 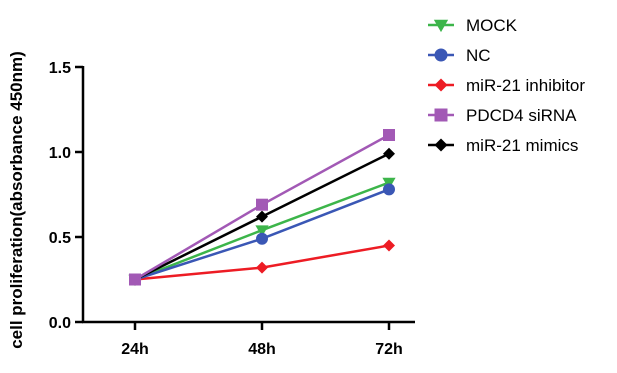 I want to click on legend-item: miR-21 inhibitor, so click(x=506, y=85).